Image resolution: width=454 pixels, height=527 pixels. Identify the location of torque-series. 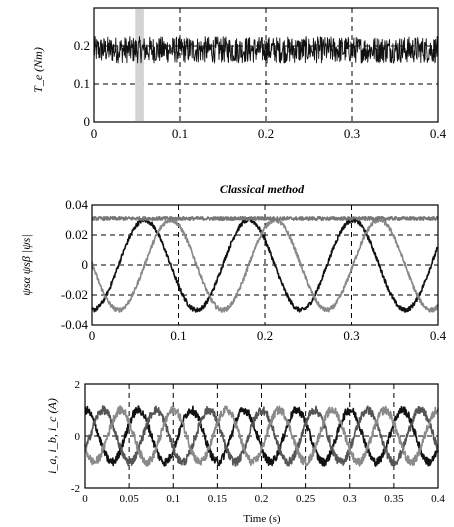
(266, 50).